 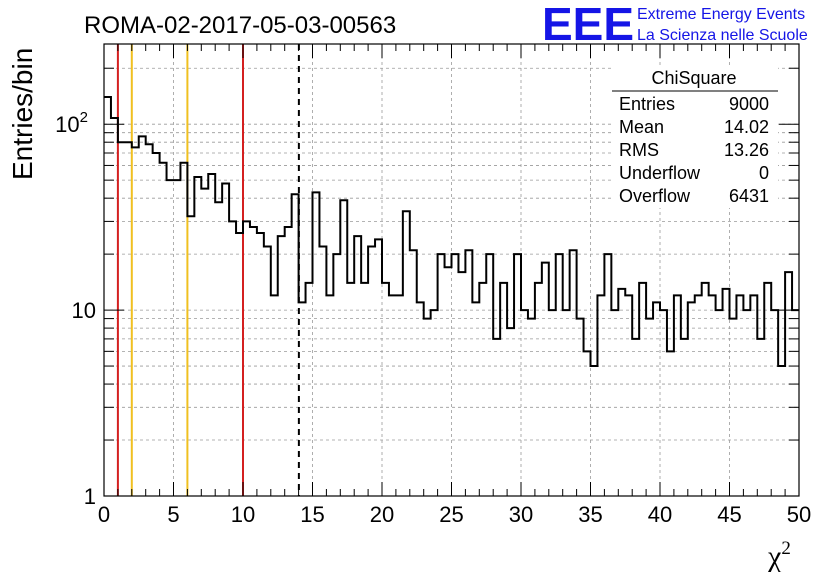 What do you see at coordinates (312, 514) in the screenshot?
I see `x-tick-label: 15` at bounding box center [312, 514].